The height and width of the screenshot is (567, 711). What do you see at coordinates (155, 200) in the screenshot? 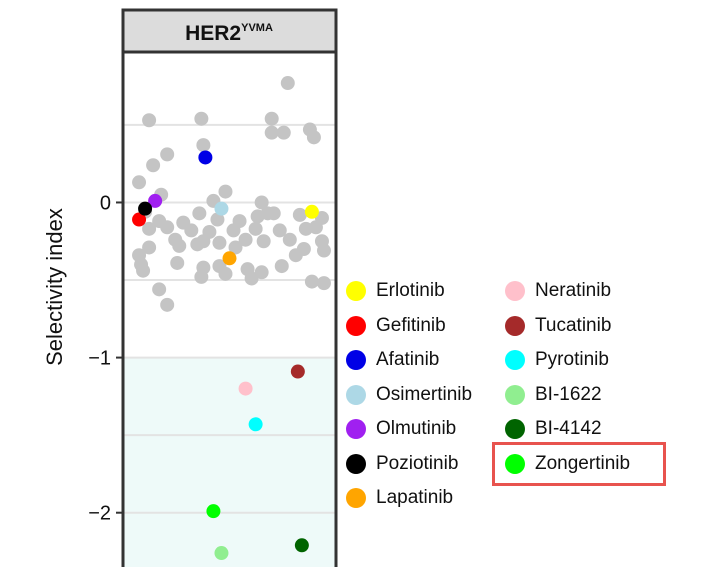
I see `data-point-olmutinib` at bounding box center [155, 200].